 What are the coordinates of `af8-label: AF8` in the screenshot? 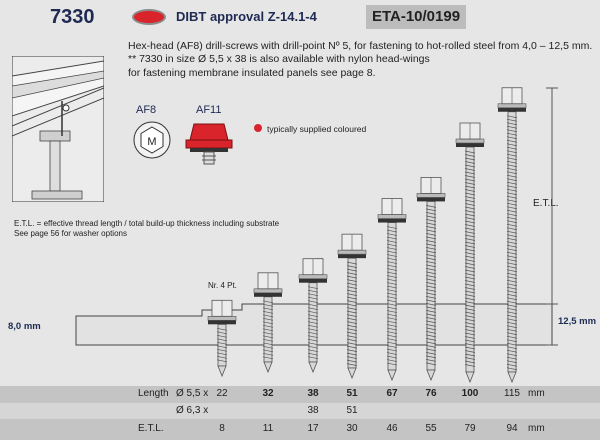 It's located at (146, 110).